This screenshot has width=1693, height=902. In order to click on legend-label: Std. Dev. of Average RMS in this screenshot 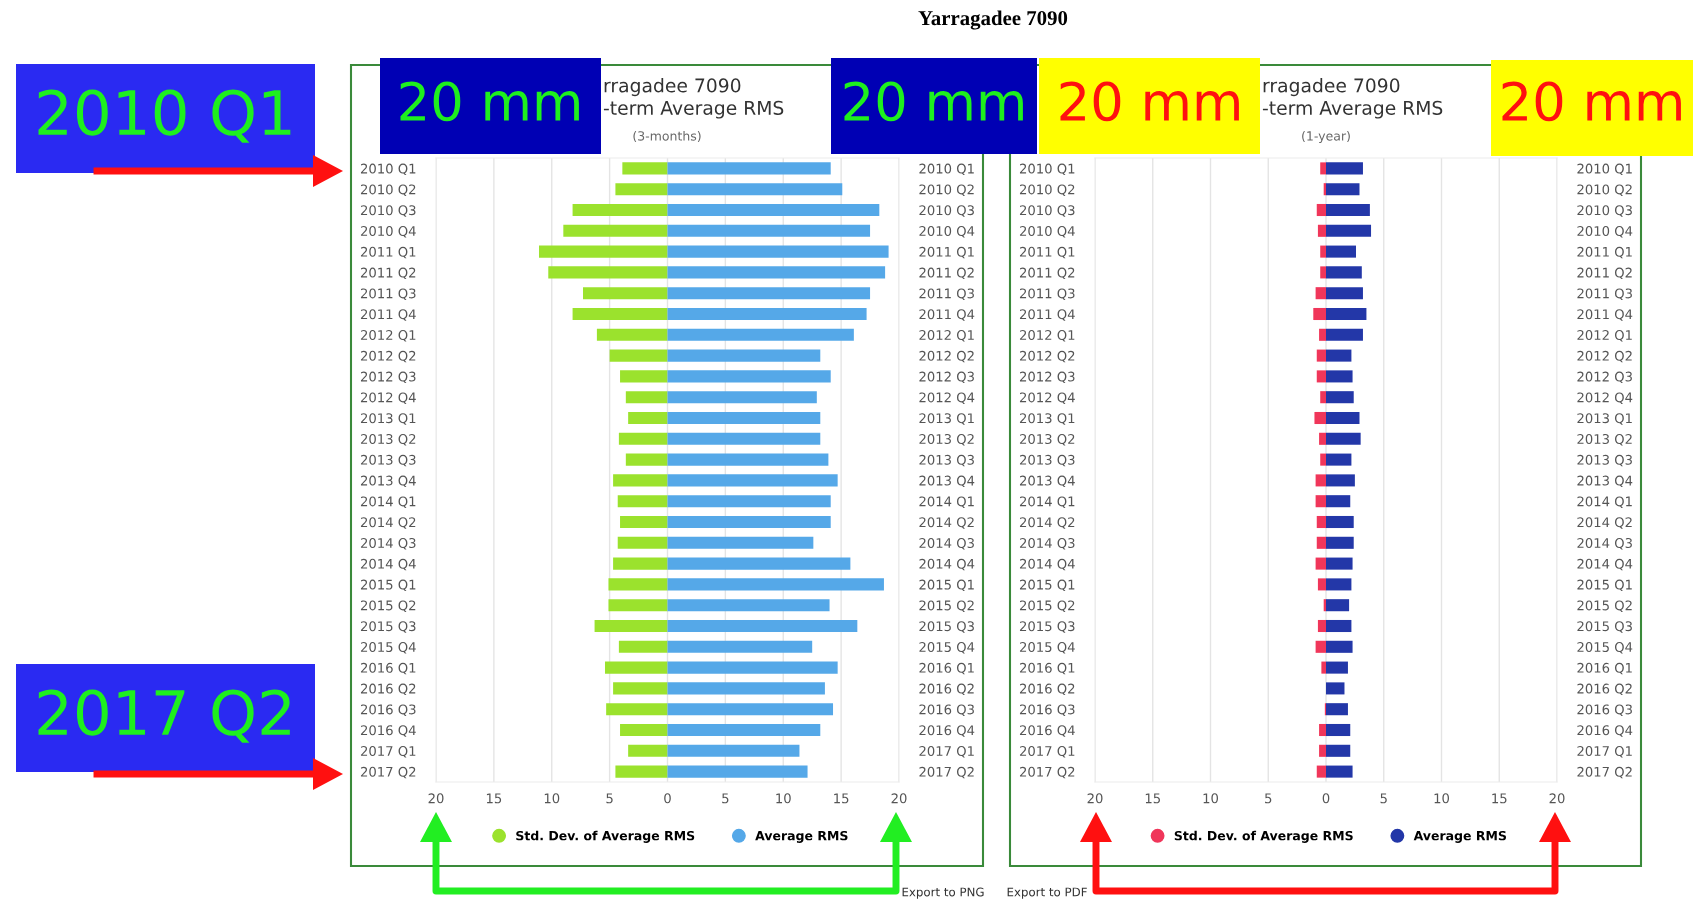, I will do `click(605, 836)`.